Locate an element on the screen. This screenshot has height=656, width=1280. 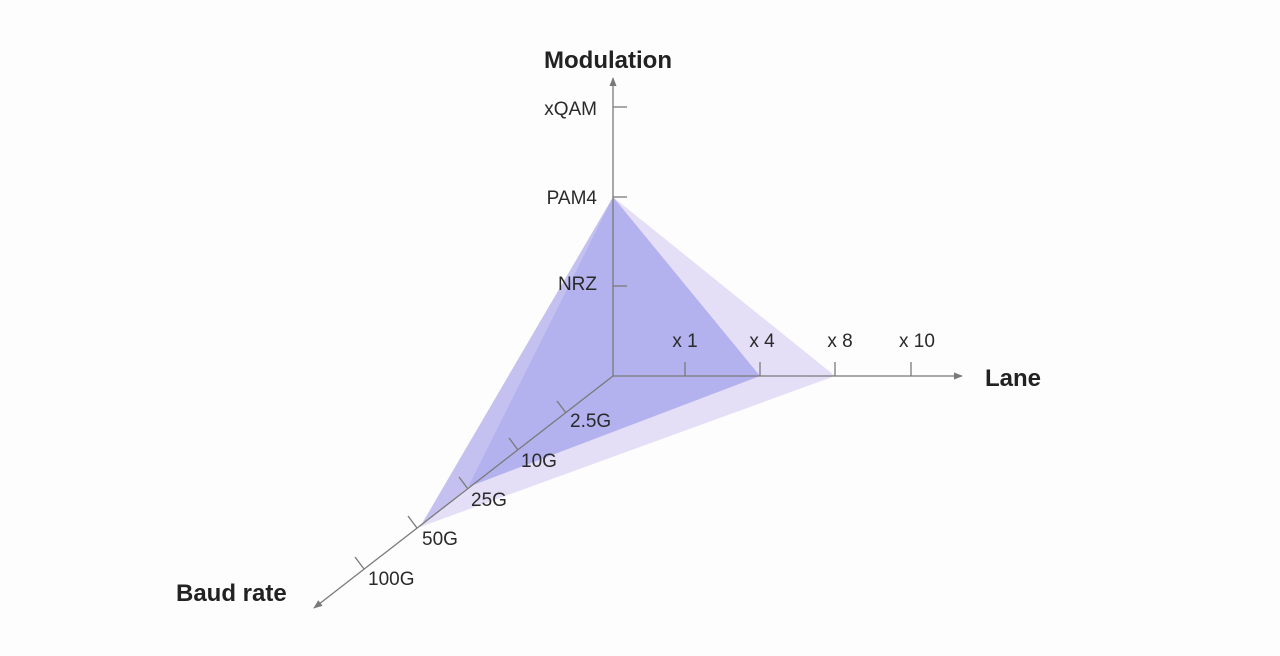
tick-label-50g: 50G is located at coordinates (440, 539).